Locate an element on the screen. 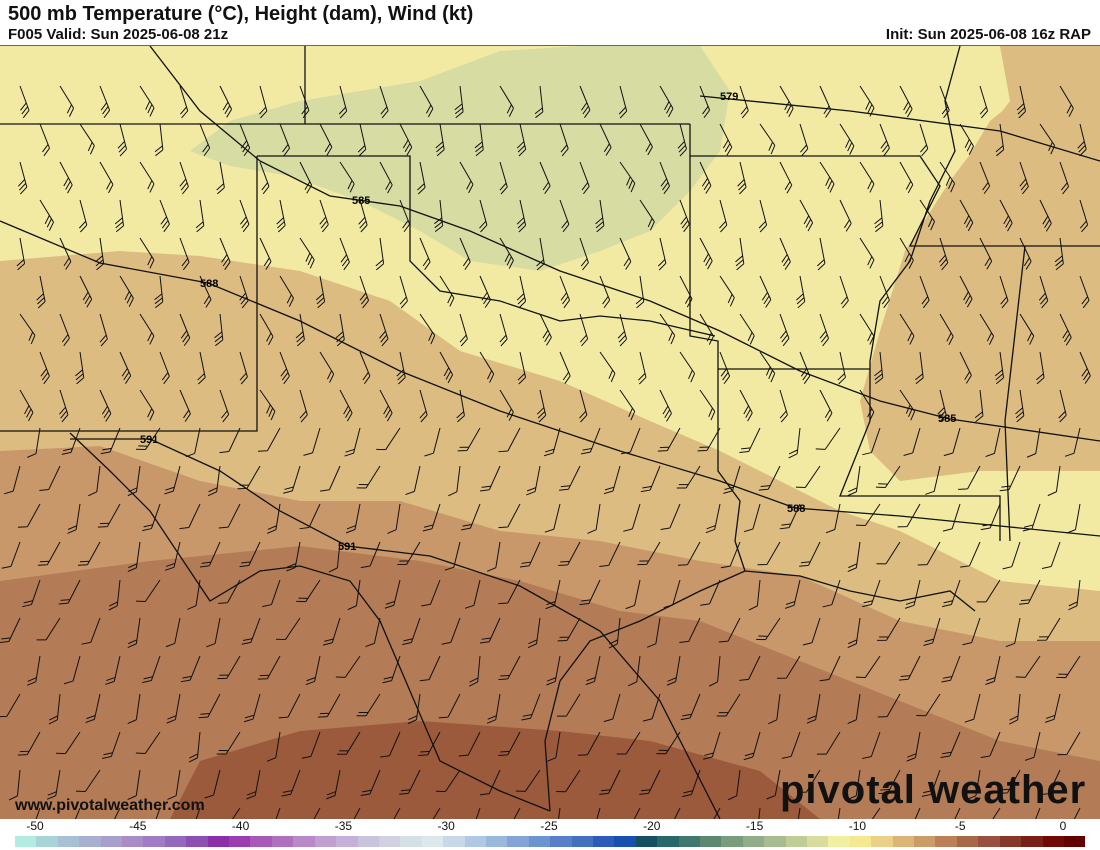  colorbar-tick-label: -45 is located at coordinates (138, 826).